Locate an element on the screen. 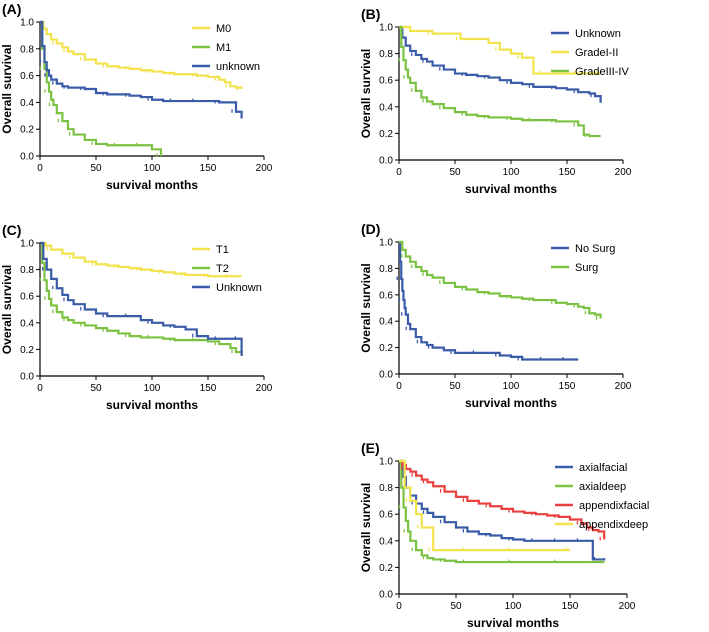 Image resolution: width=709 pixels, height=632 pixels. legend-label: T2 is located at coordinates (222, 269).